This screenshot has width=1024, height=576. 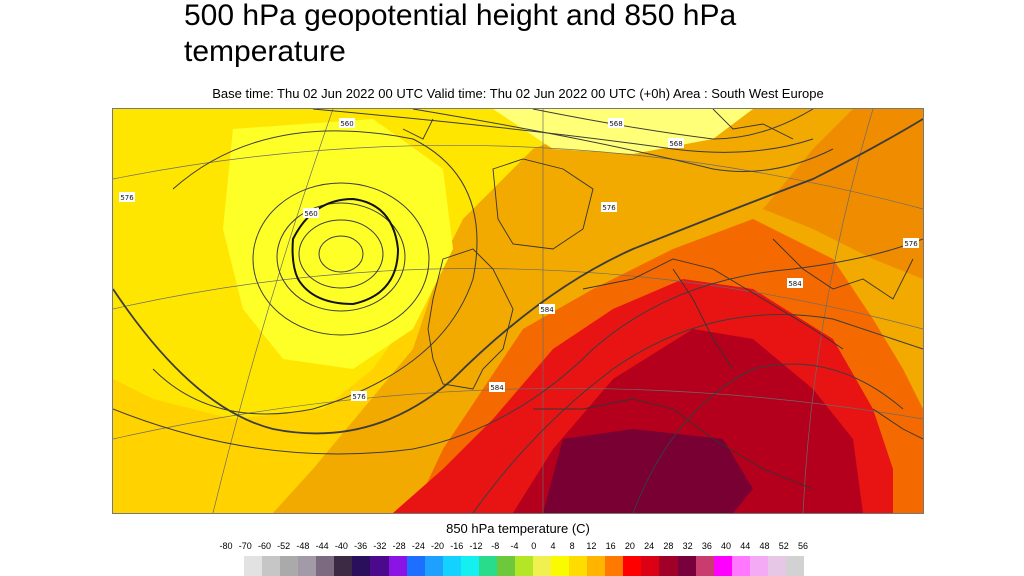 I want to click on colorbar-tick-label: -44, so click(x=322, y=546).